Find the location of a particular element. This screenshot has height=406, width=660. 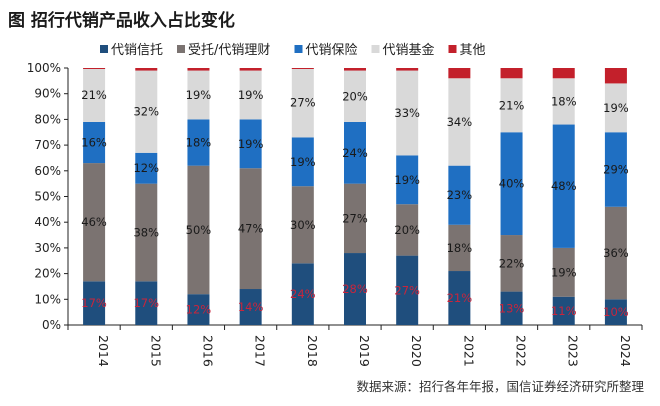

legend-label: 代销基金 is located at coordinates (409, 50).